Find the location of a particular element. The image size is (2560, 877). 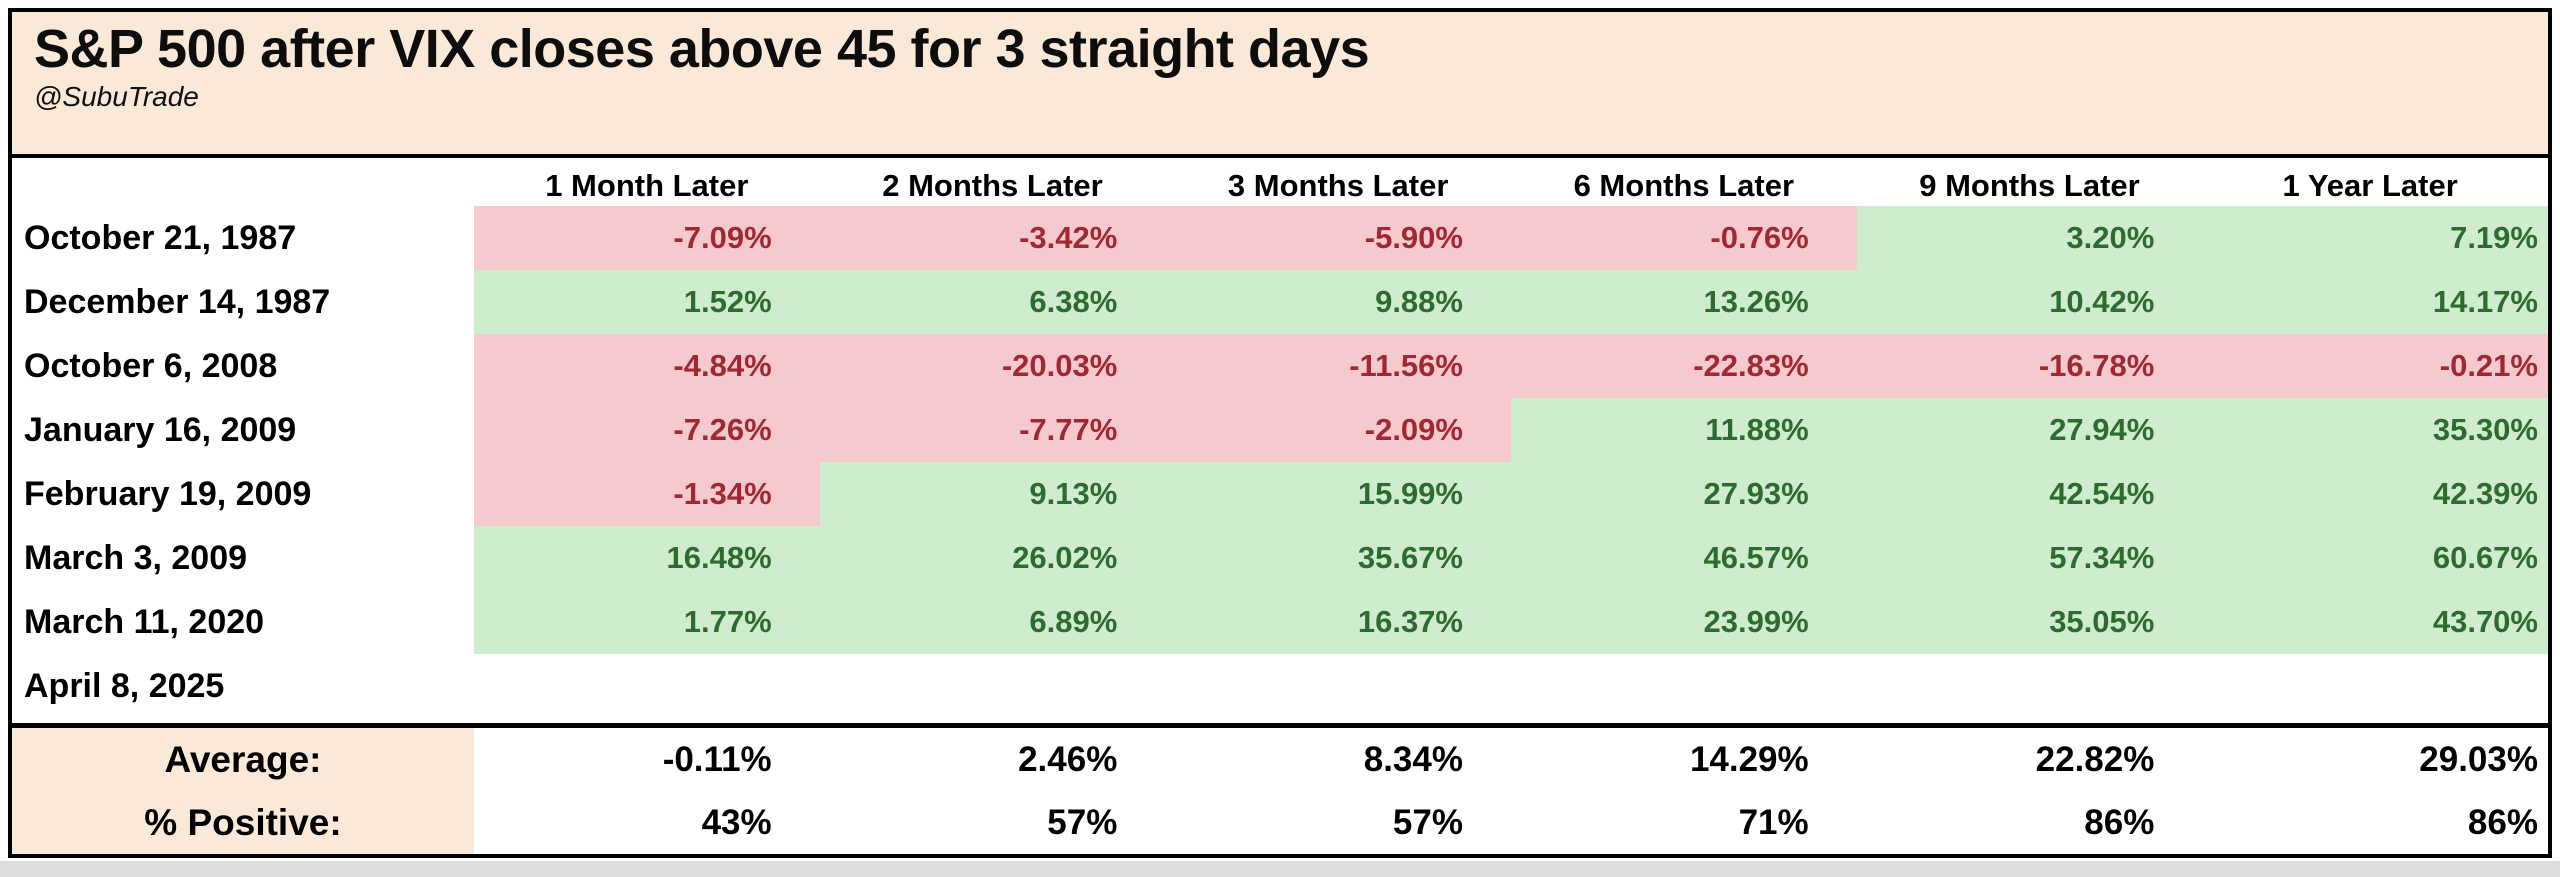

return-cell: 14.17% is located at coordinates (2375, 302).